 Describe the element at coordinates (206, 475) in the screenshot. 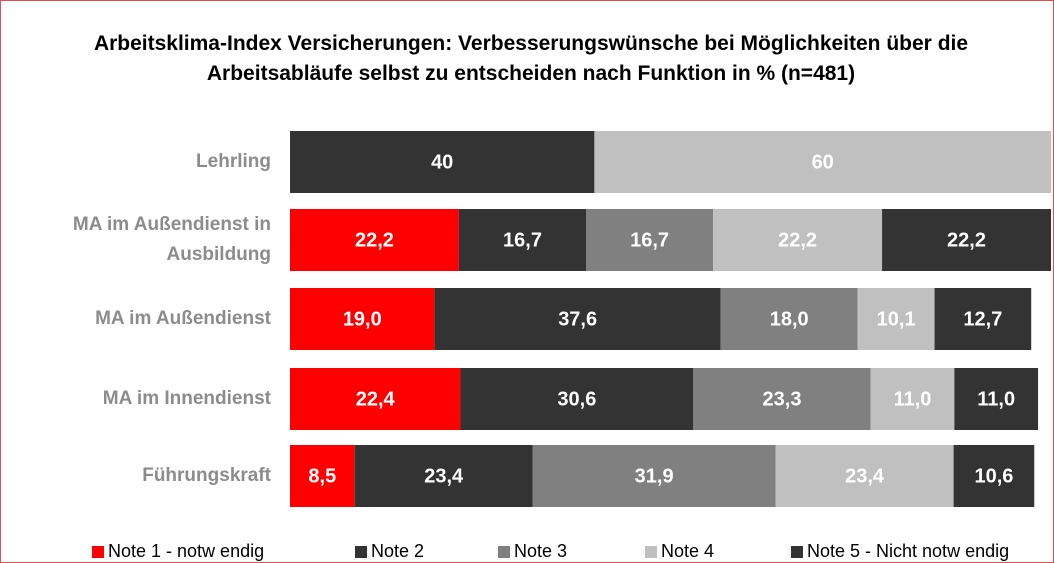

I see `category-label: Führungskraft` at that location.